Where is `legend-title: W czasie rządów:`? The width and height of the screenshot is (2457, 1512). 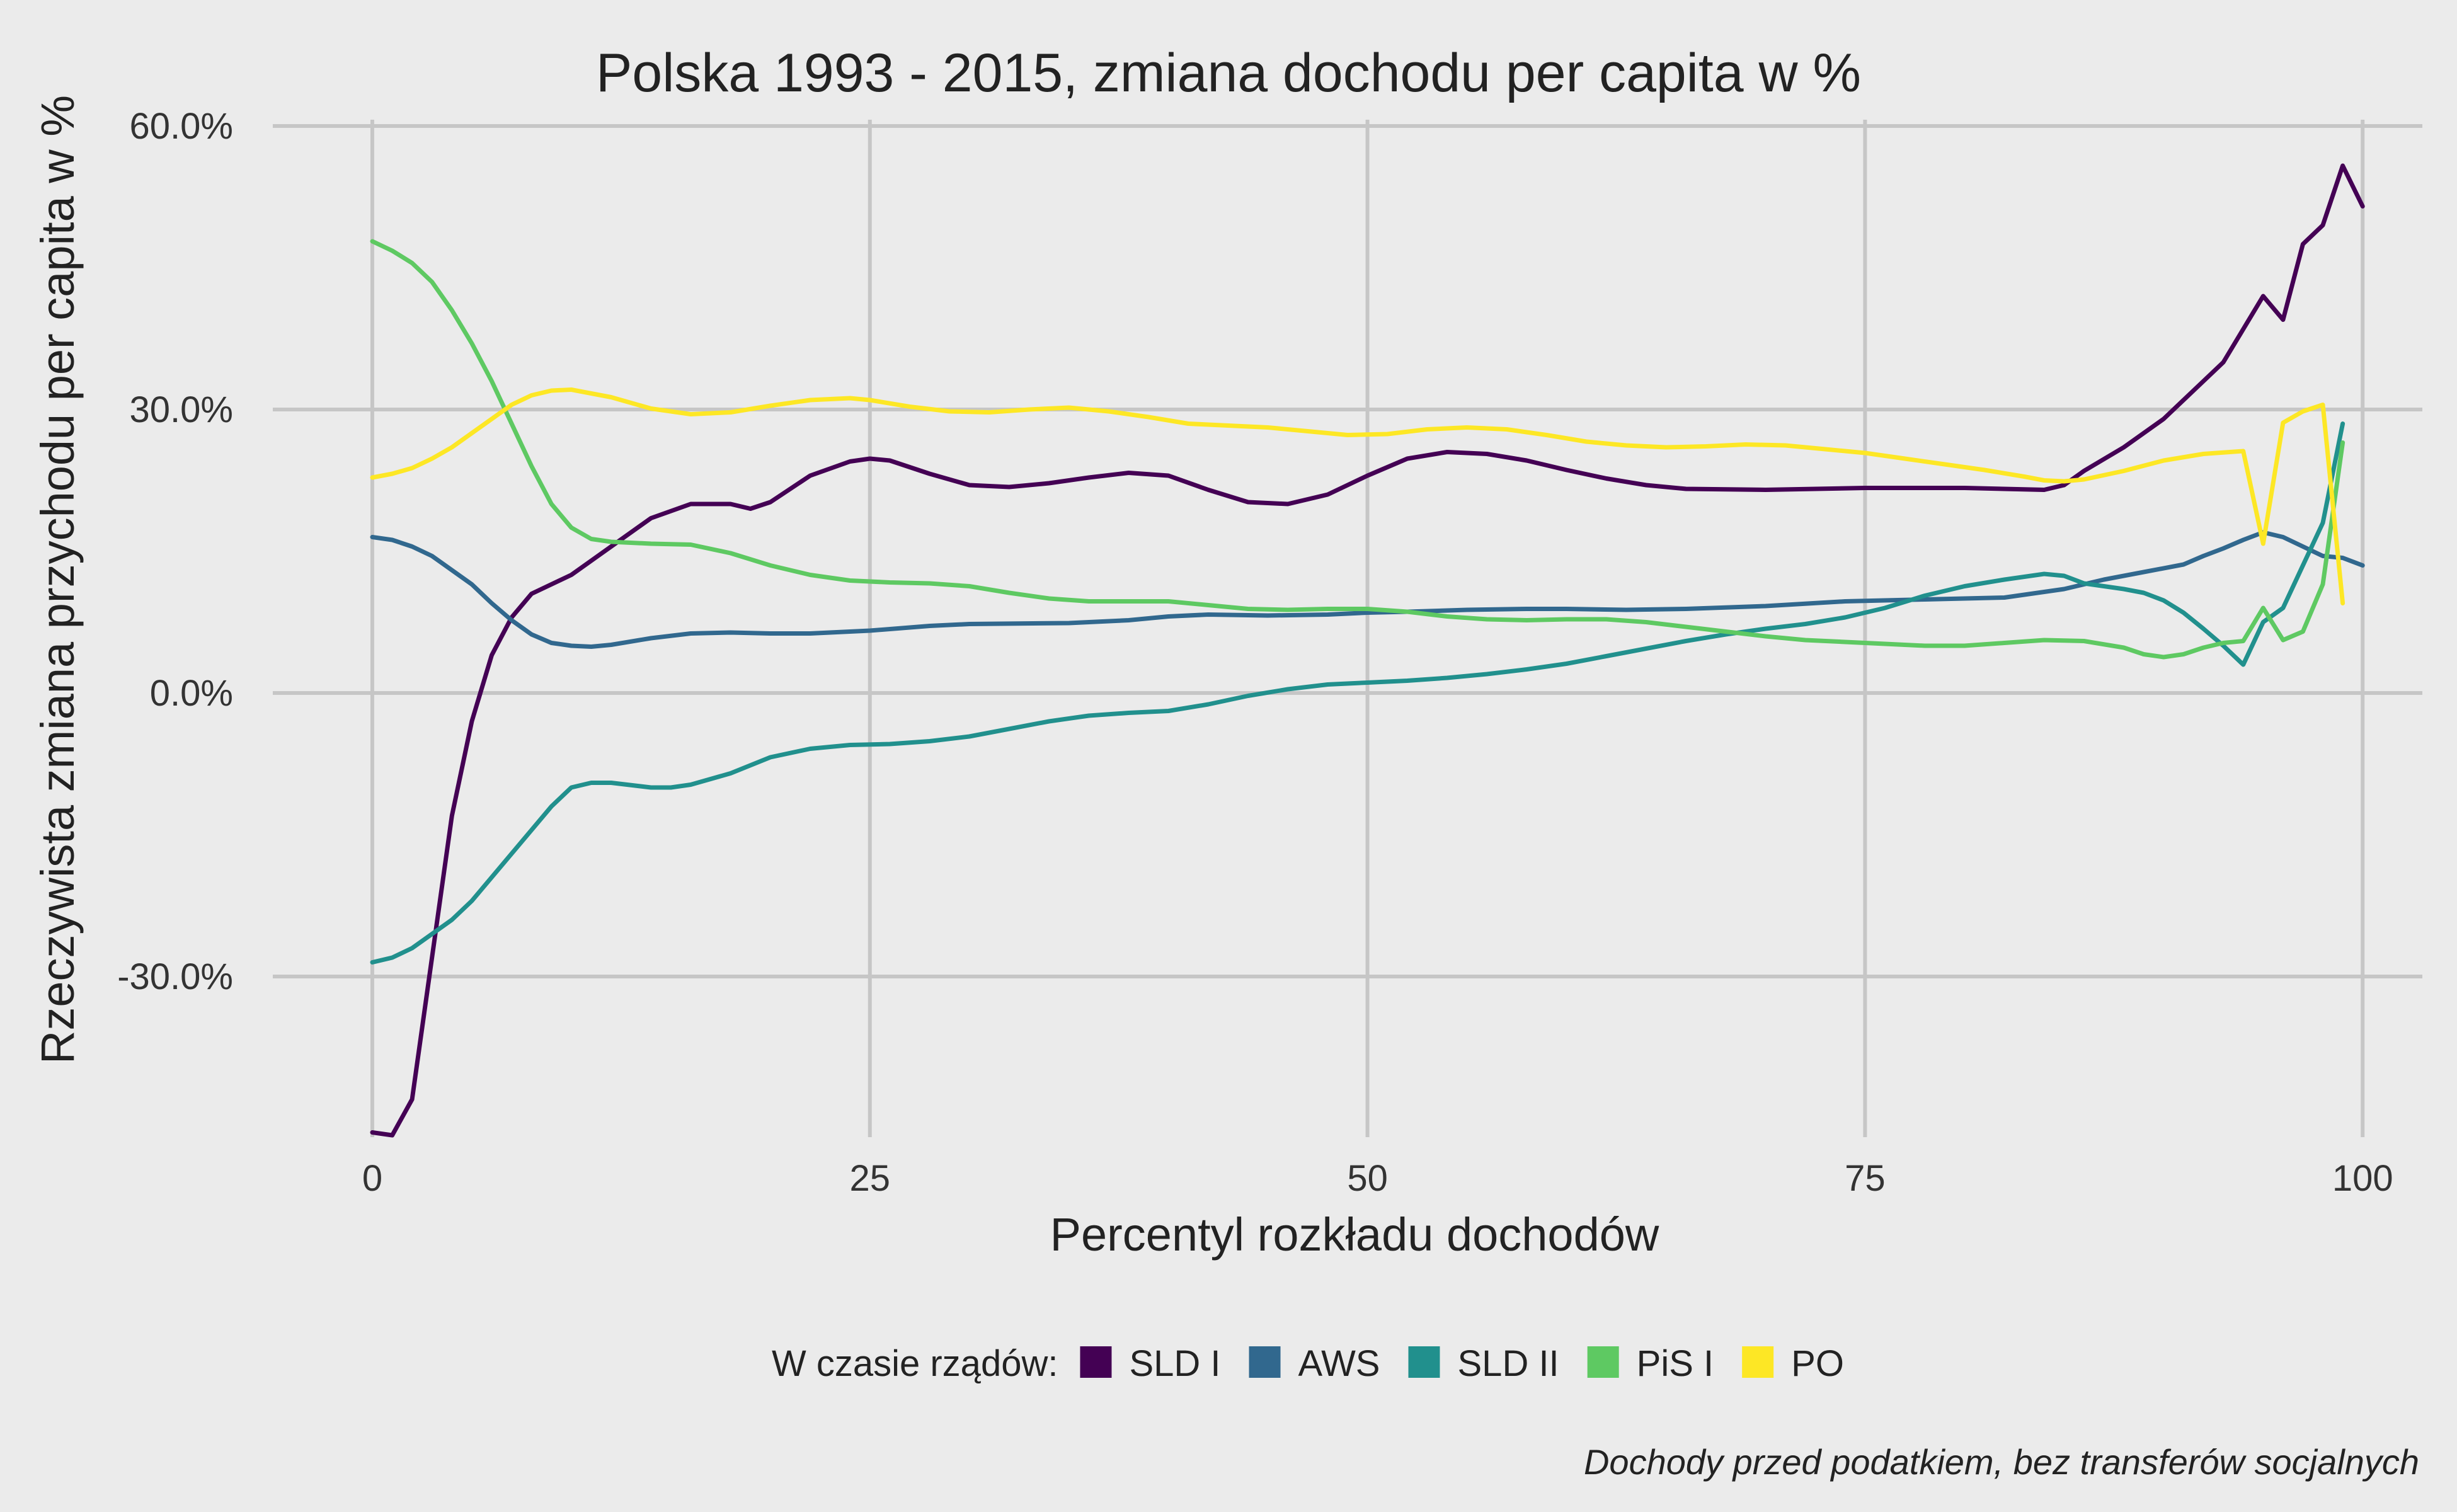
legend-title: W czasie rządów: is located at coordinates (915, 1363).